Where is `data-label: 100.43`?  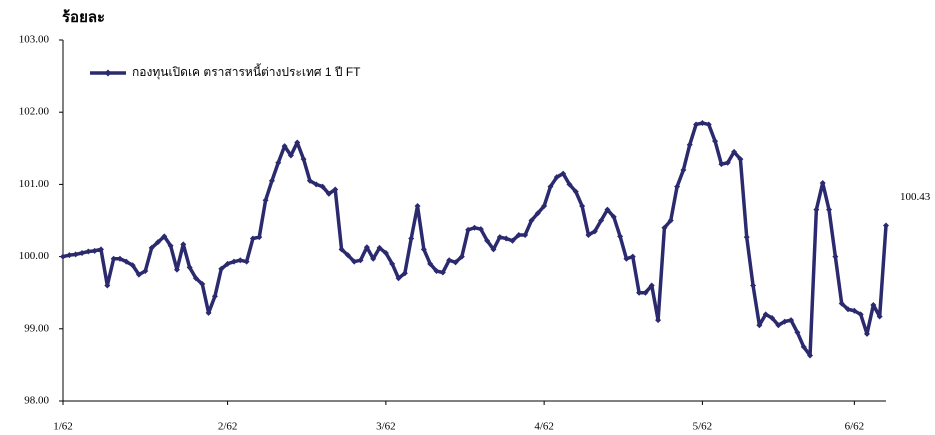 data-label: 100.43 is located at coordinates (915, 197).